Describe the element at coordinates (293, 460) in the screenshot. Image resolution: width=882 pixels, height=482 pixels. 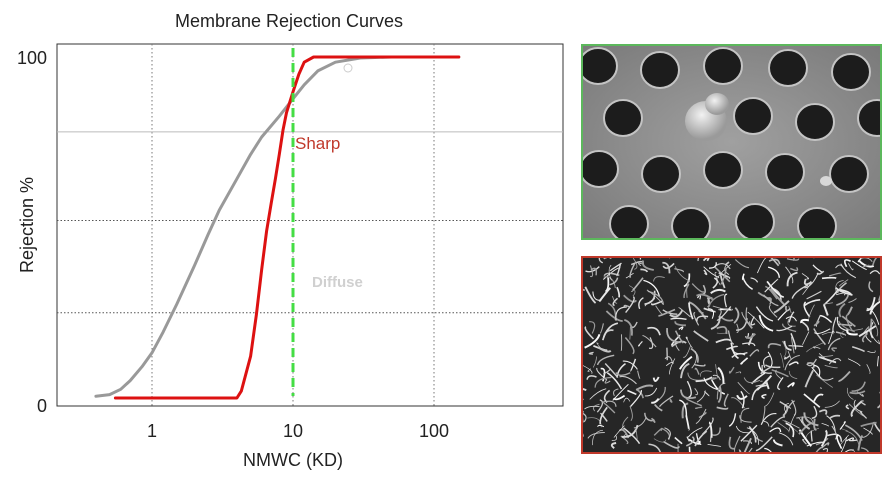
I see `x-axis-label: NMWC (KD)` at that location.